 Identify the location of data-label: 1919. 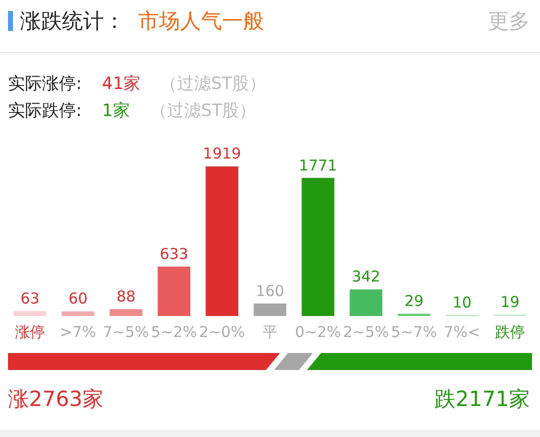
(222, 153).